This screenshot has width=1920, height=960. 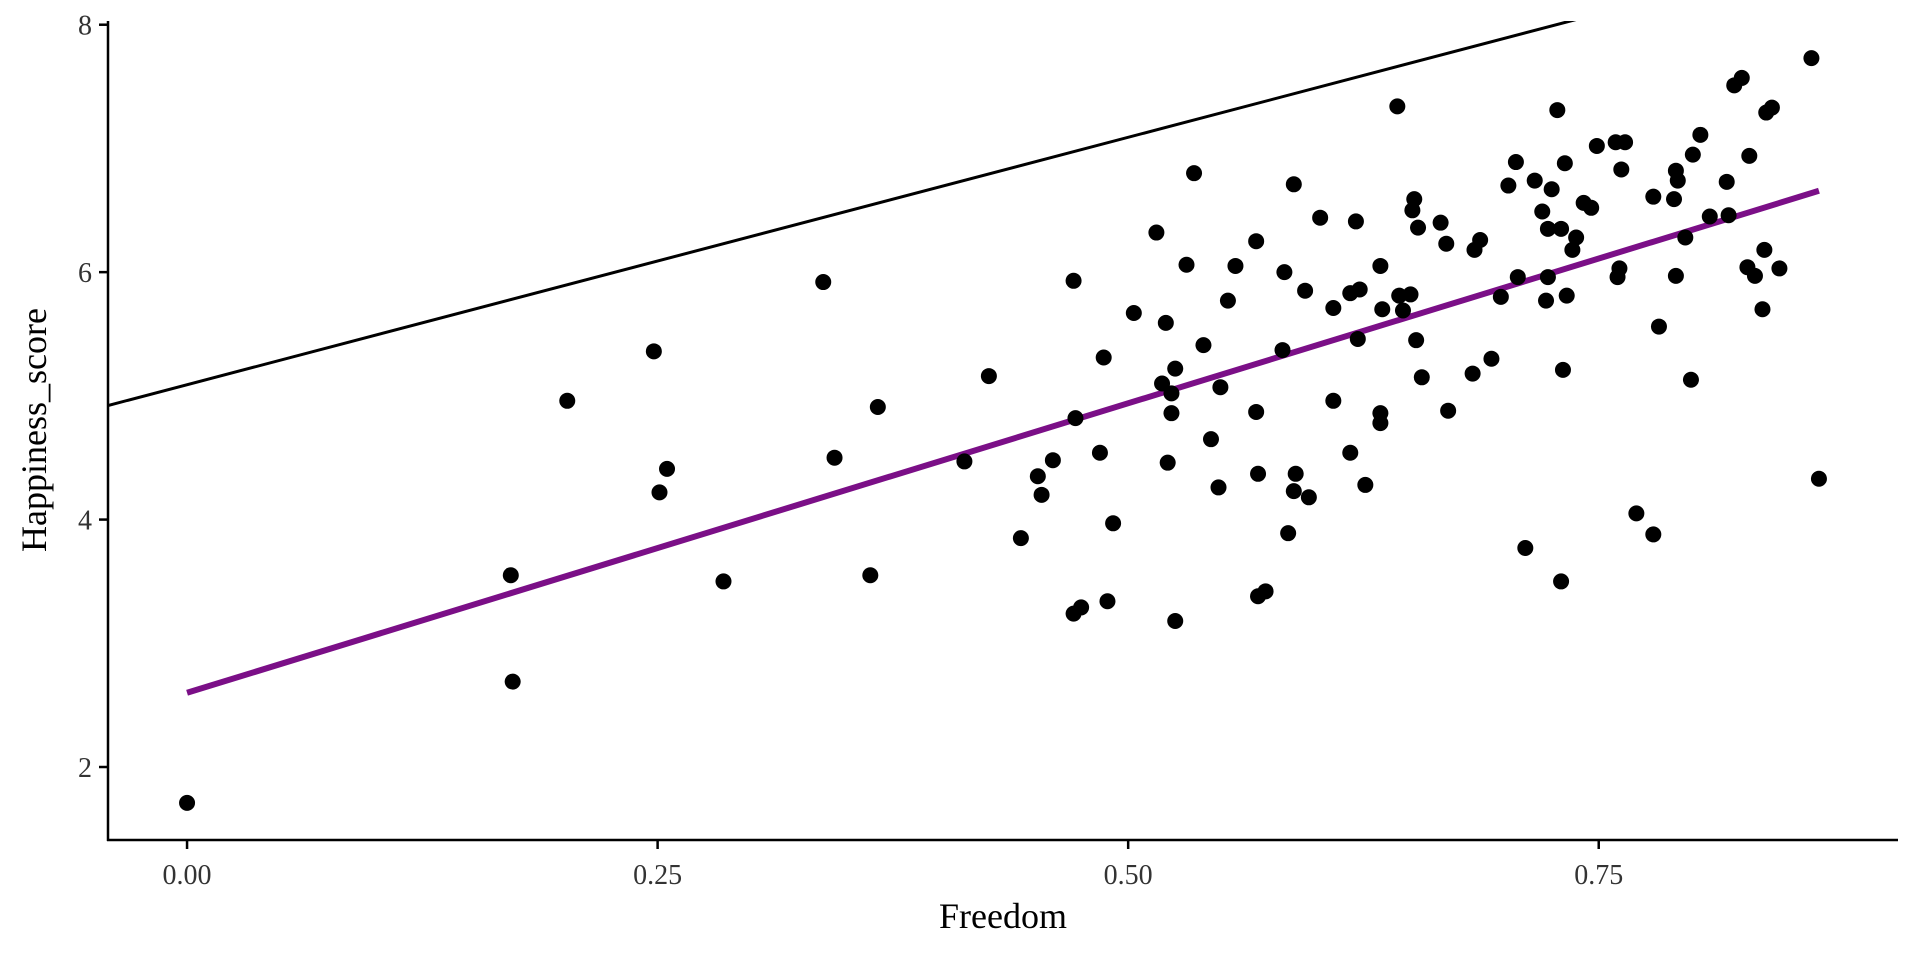 What do you see at coordinates (85, 521) in the screenshot?
I see `y-tick-label: 4` at bounding box center [85, 521].